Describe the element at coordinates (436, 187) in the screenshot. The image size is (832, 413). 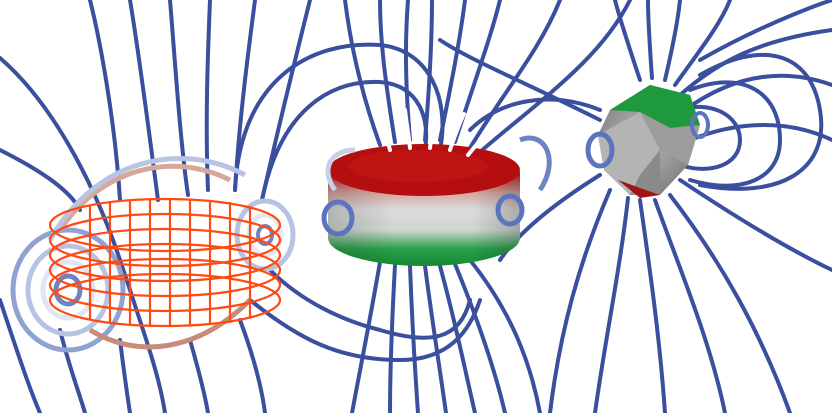
I see `cylindrical-magnet` at that location.